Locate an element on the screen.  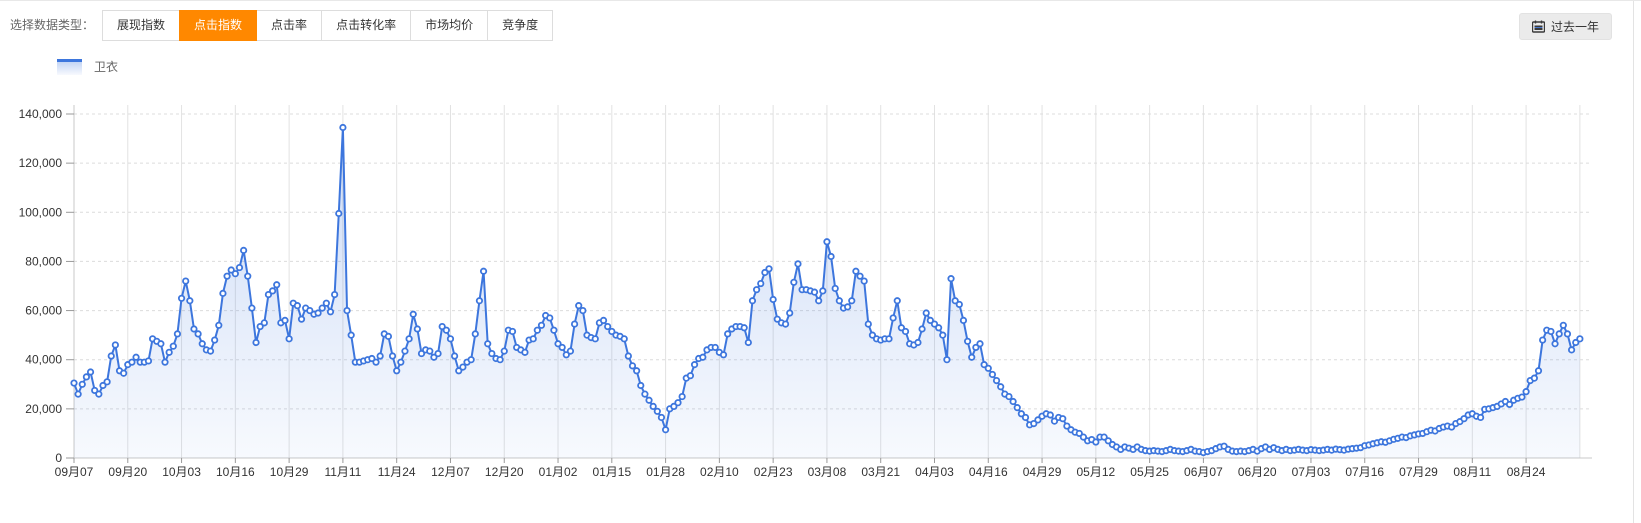
svg-text: 02月10 is located at coordinates (719, 472).